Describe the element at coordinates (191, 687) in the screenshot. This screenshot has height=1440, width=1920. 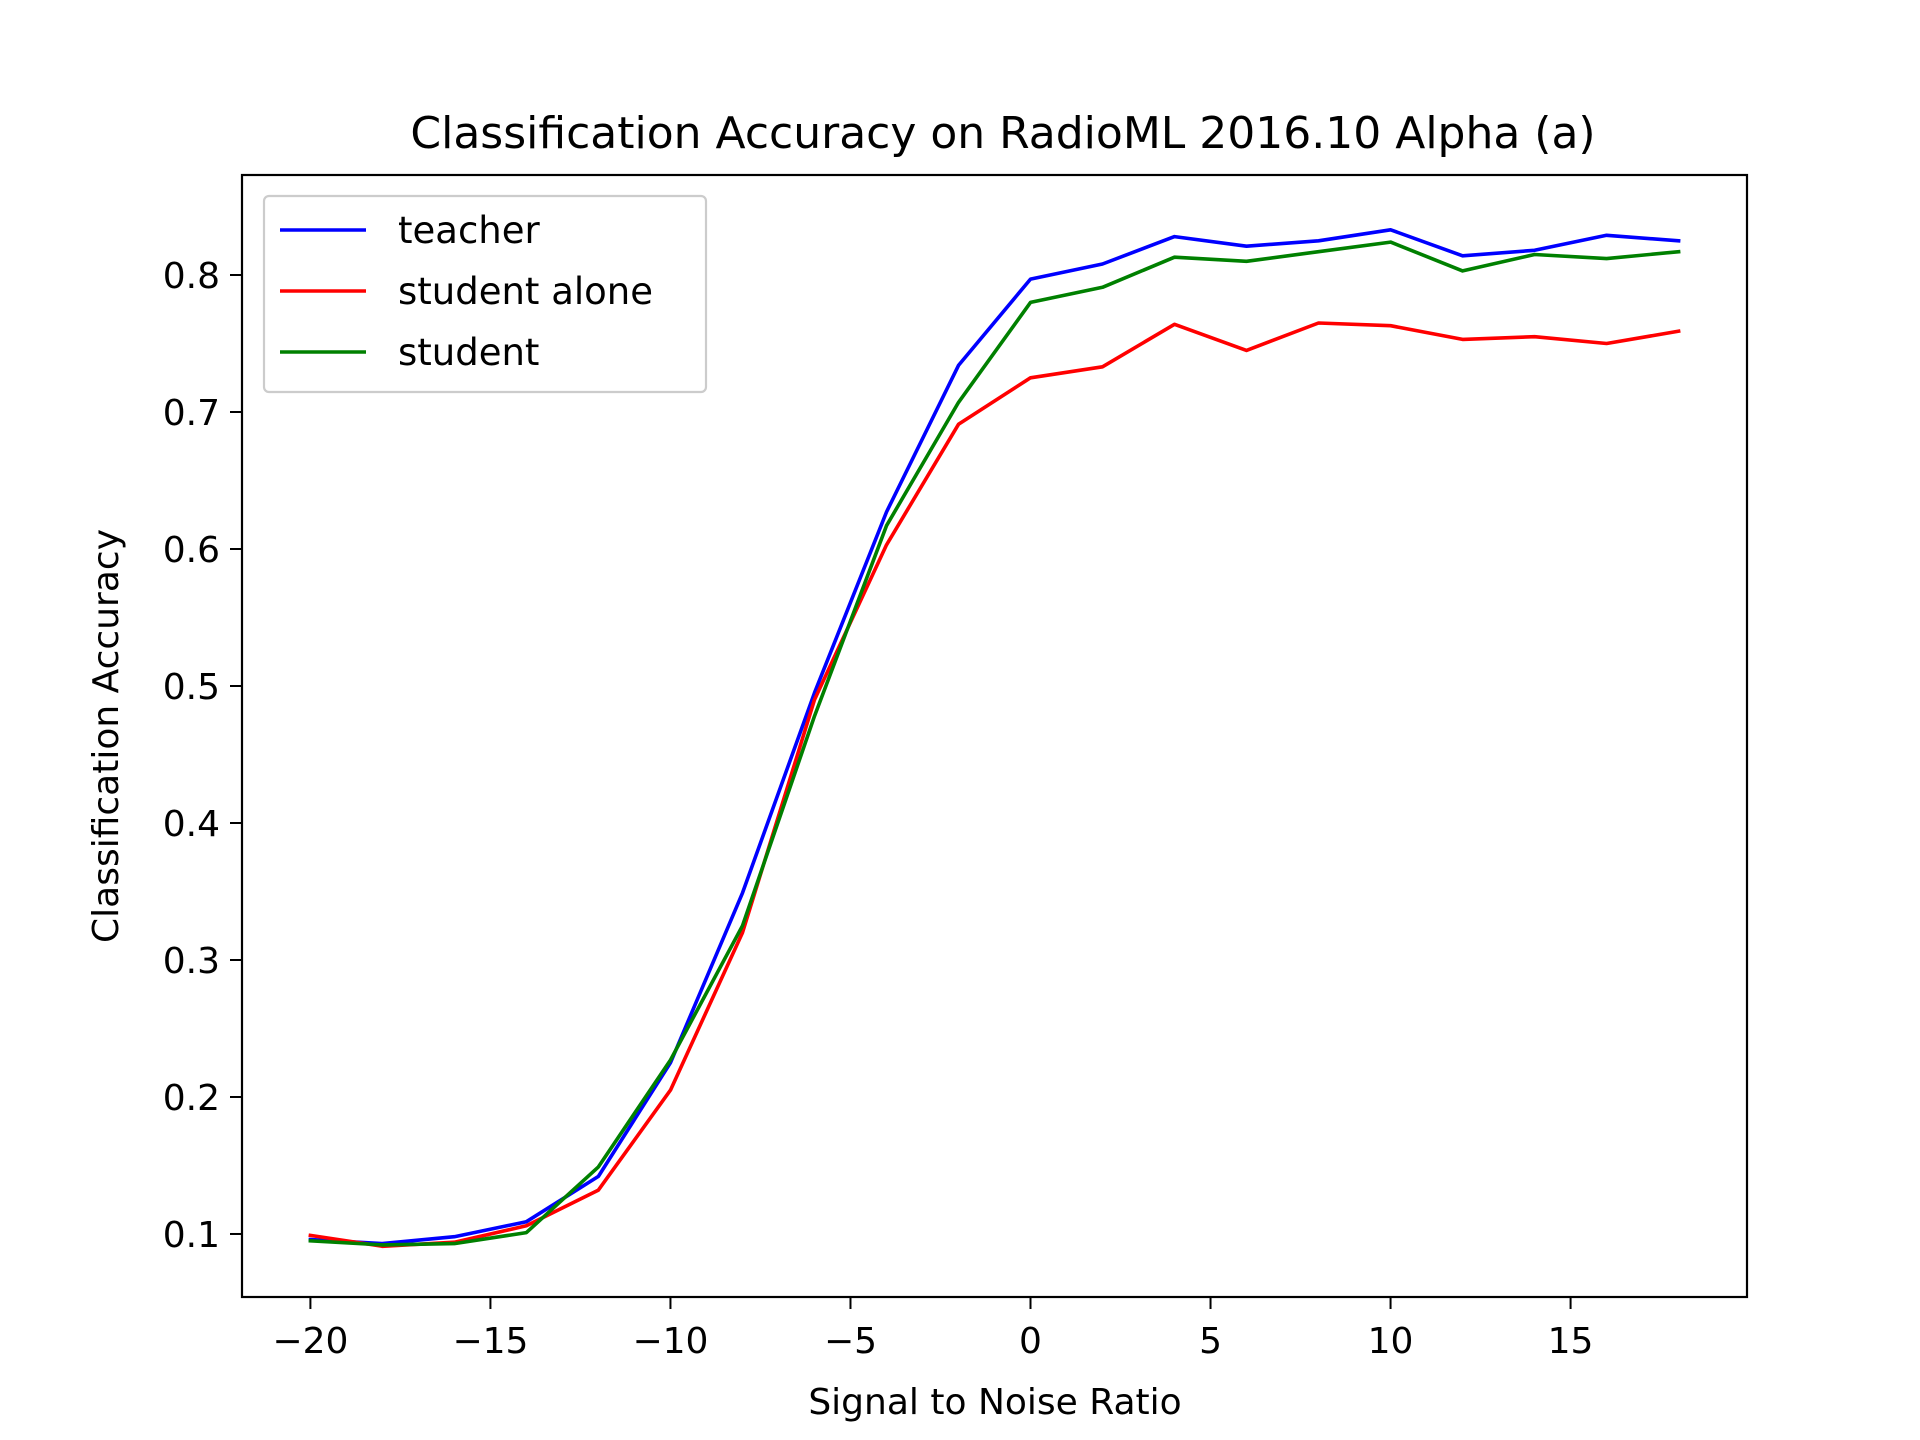
I see `y-tick-label: 0.5` at that location.